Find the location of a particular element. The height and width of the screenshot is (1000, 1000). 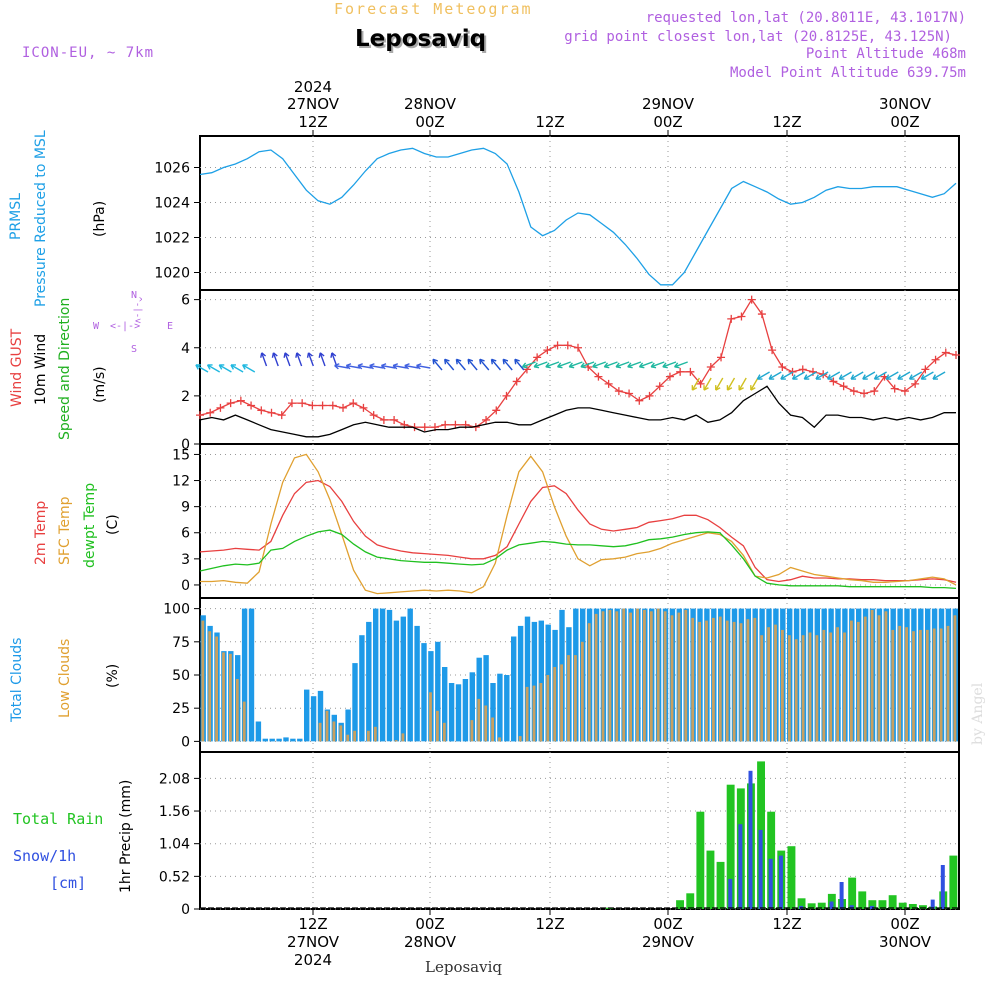

forecast-label: Forecast Meteogram is located at coordinates (433, 9).